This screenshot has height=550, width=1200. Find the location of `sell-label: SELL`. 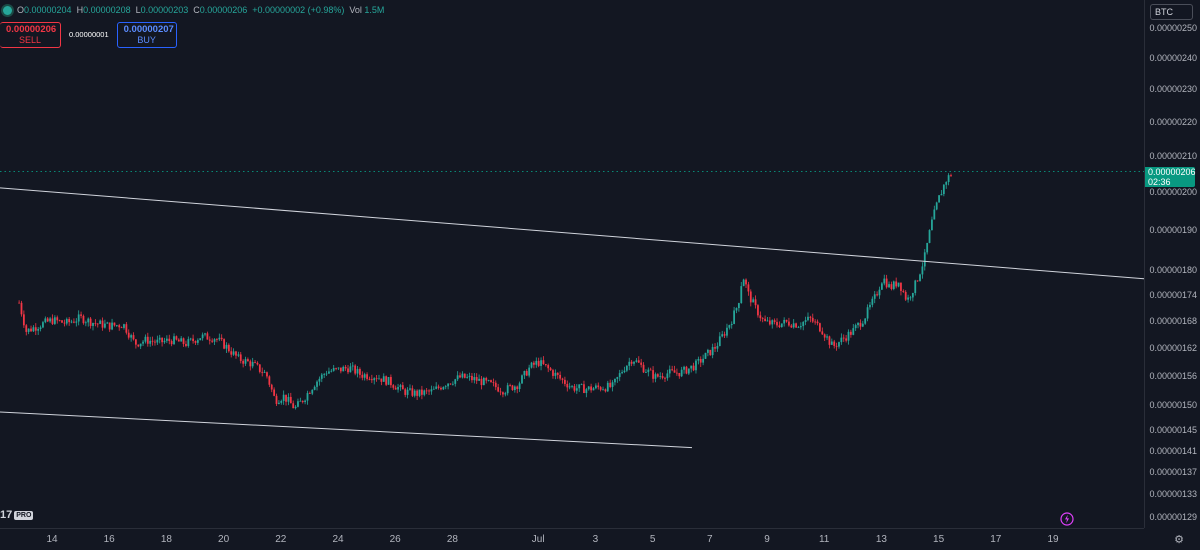

sell-label: SELL is located at coordinates (30, 40).